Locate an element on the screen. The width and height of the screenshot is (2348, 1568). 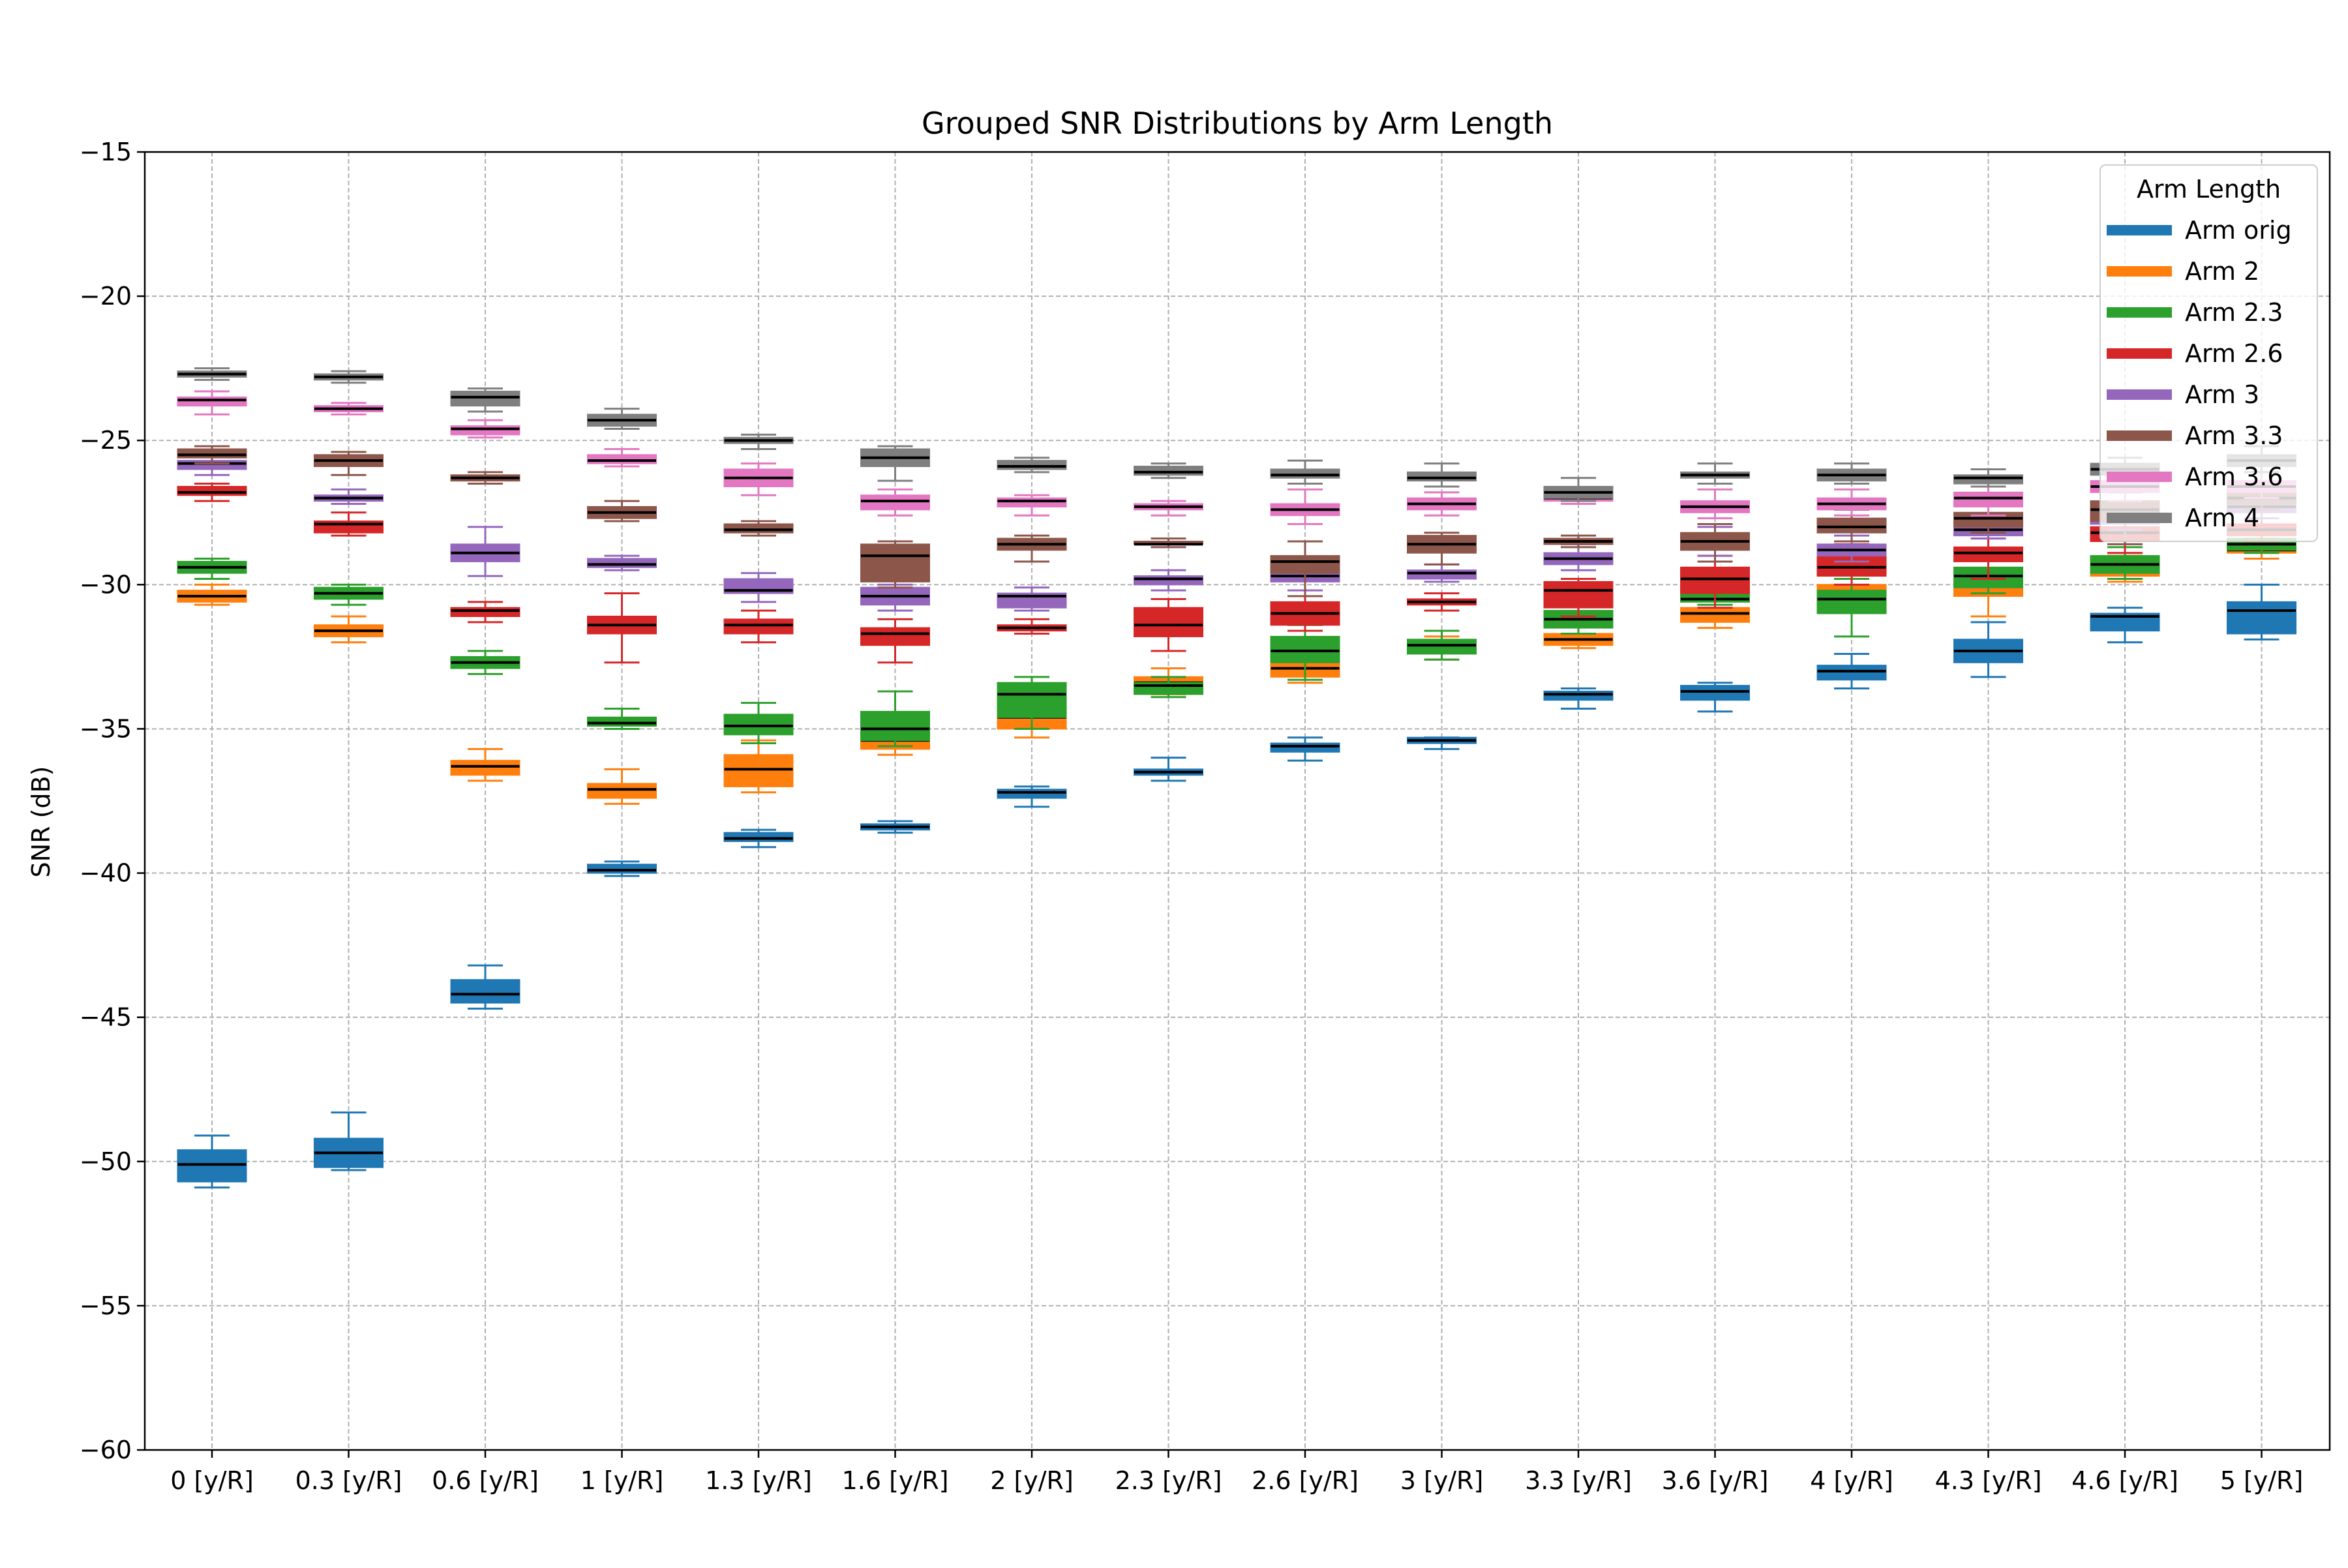
x-tick-label: 2 [y/R] is located at coordinates (1032, 1480).